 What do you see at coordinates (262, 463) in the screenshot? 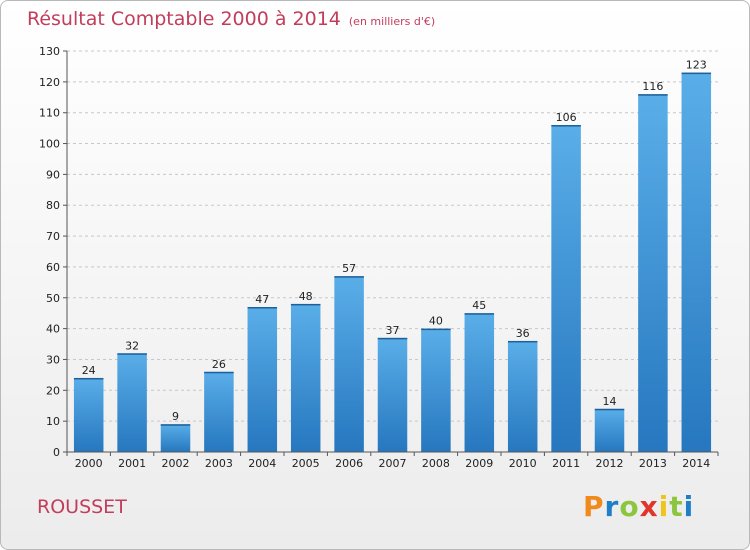
I see `x-tick-label: 2004` at bounding box center [262, 463].